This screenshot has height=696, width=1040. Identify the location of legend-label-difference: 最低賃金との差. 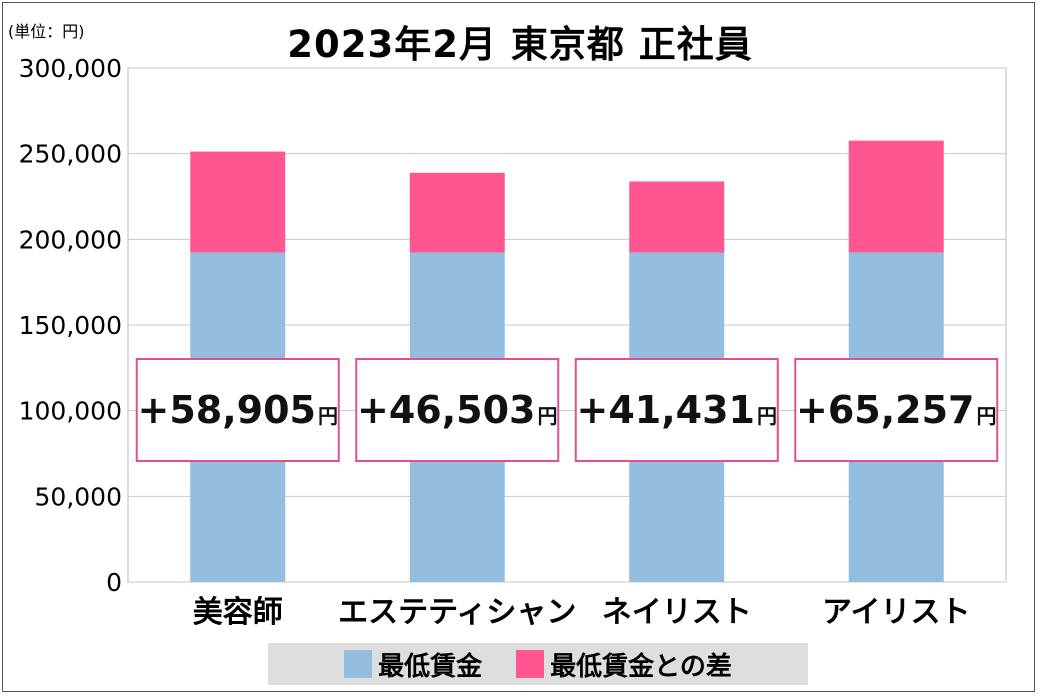
(641, 666).